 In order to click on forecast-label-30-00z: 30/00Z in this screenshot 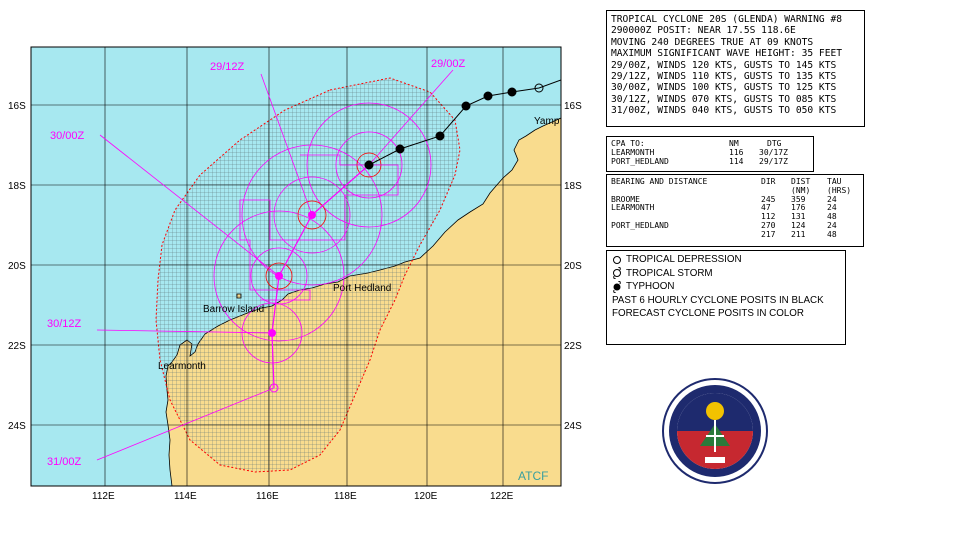, I will do `click(67, 136)`.